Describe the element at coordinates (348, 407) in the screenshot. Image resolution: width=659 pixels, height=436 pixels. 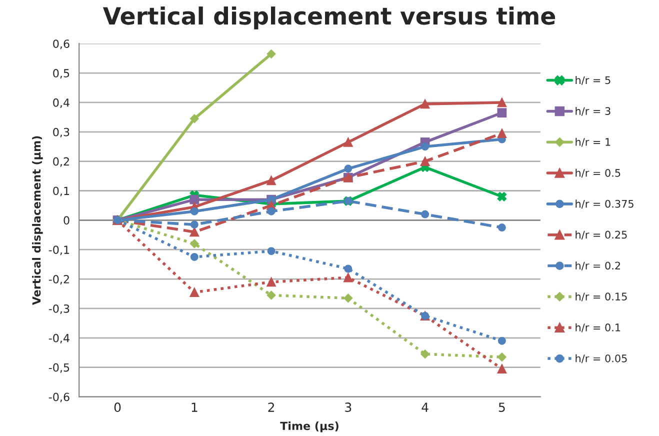
I see `x-tick-label: 3` at that location.